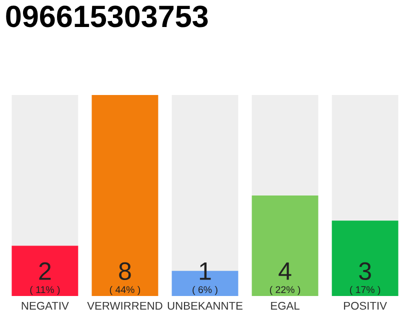 Image resolution: width=410 pixels, height=320 pixels. Describe the element at coordinates (365, 306) in the screenshot. I see `x-tick-label: POSITIV` at that location.